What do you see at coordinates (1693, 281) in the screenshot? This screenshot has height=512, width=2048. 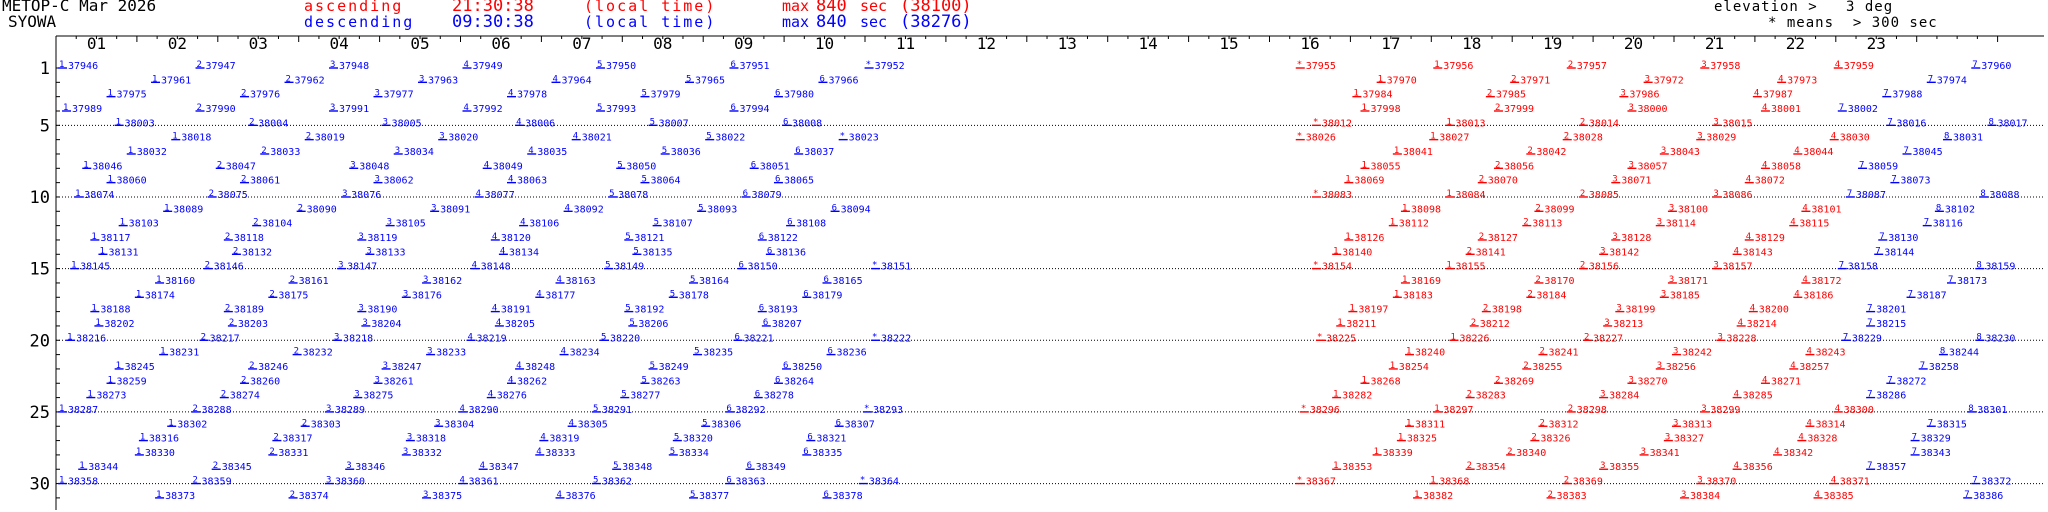 I see `ascending-pass-orbit-label: 38171` at bounding box center [1693, 281].